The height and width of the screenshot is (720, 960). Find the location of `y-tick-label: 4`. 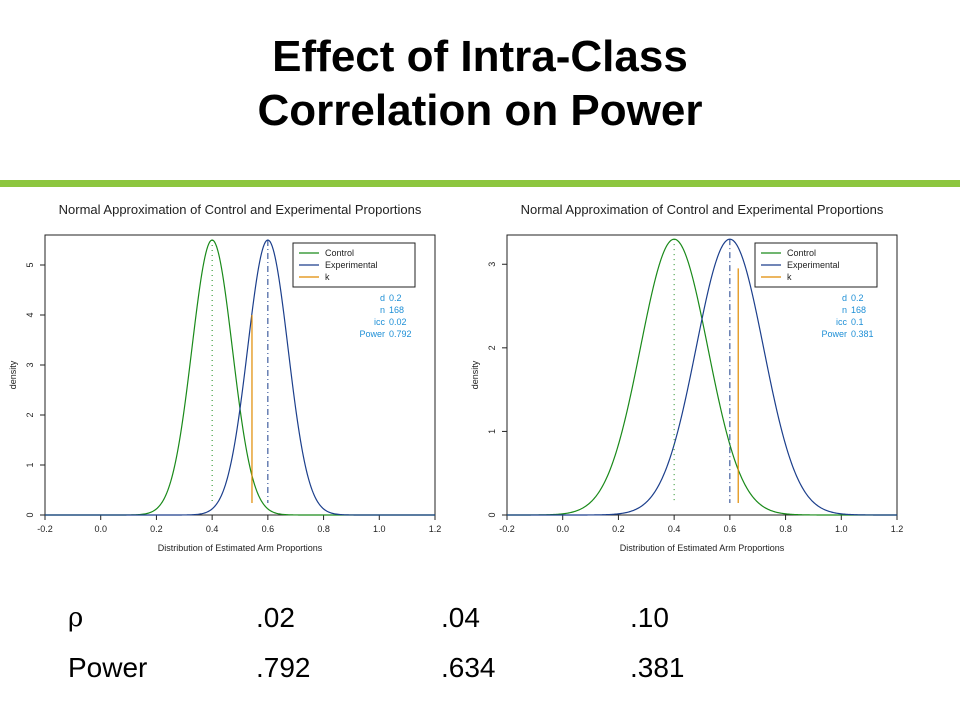

y-tick-label: 4 is located at coordinates (30, 314).